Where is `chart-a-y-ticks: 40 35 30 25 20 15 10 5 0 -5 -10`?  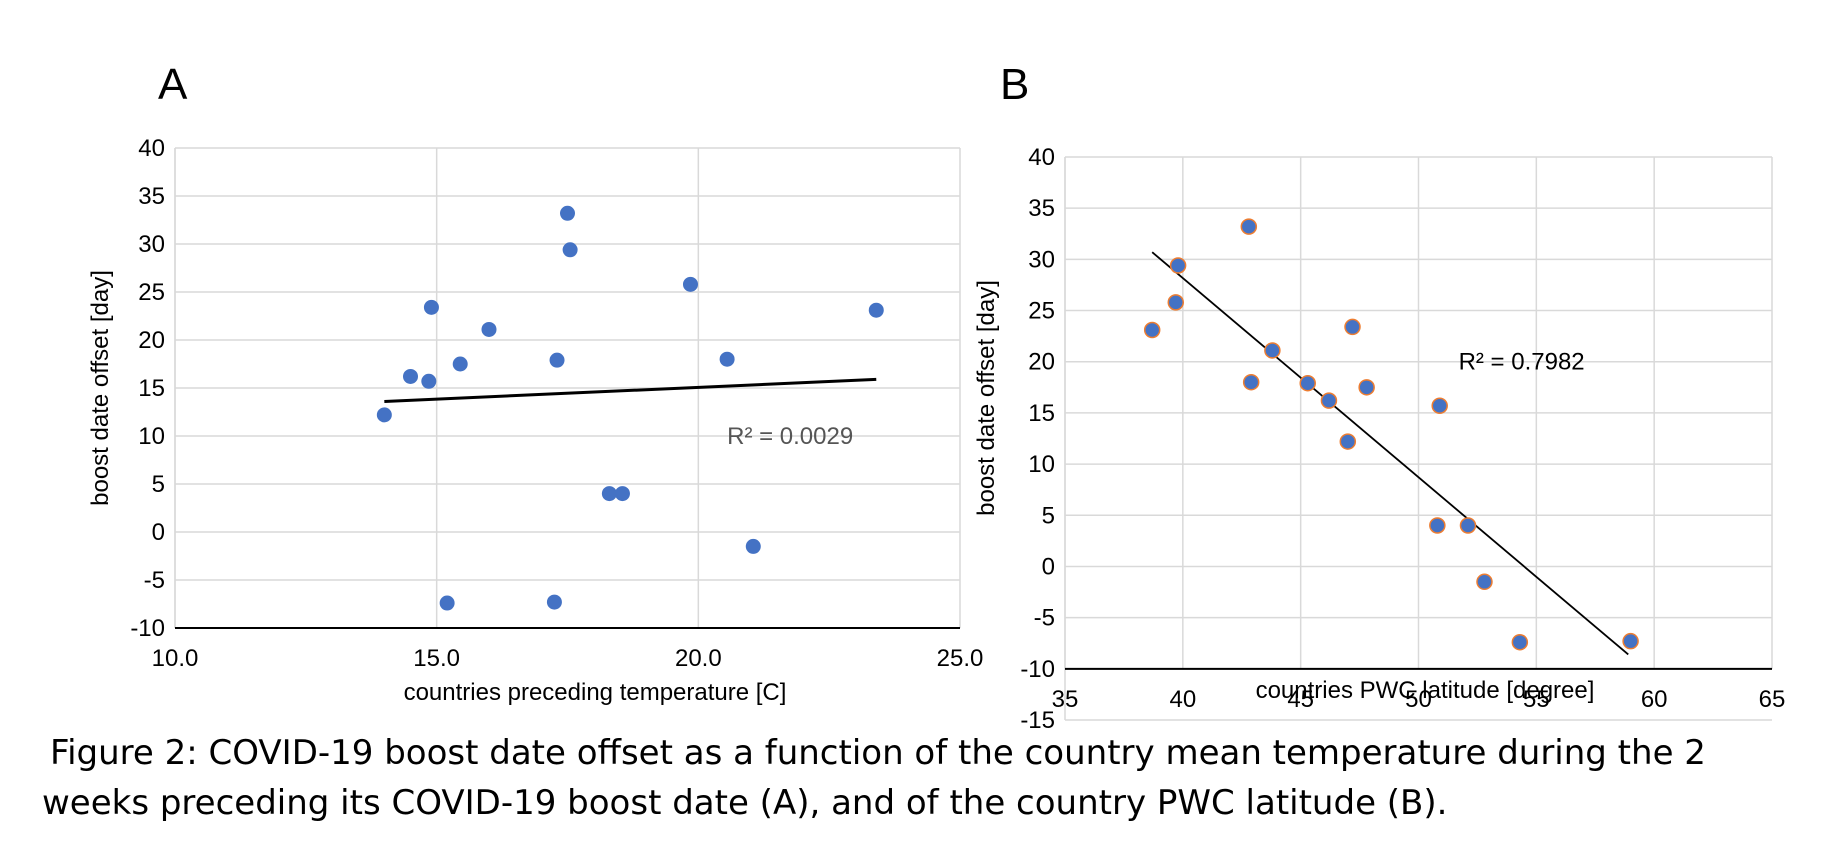 chart-a-y-ticks: 40 35 30 25 20 15 10 5 0 -5 -10 is located at coordinates (147, 388).